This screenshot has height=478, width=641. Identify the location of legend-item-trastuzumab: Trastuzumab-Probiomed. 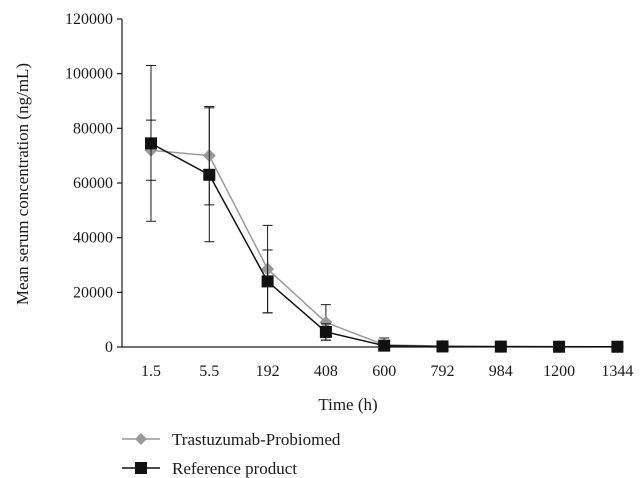
(231, 439).